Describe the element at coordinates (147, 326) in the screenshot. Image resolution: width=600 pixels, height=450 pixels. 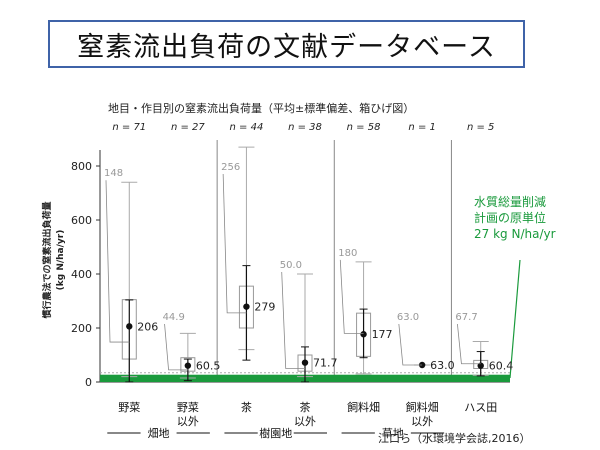
I see `median-value-label: 206` at that location.